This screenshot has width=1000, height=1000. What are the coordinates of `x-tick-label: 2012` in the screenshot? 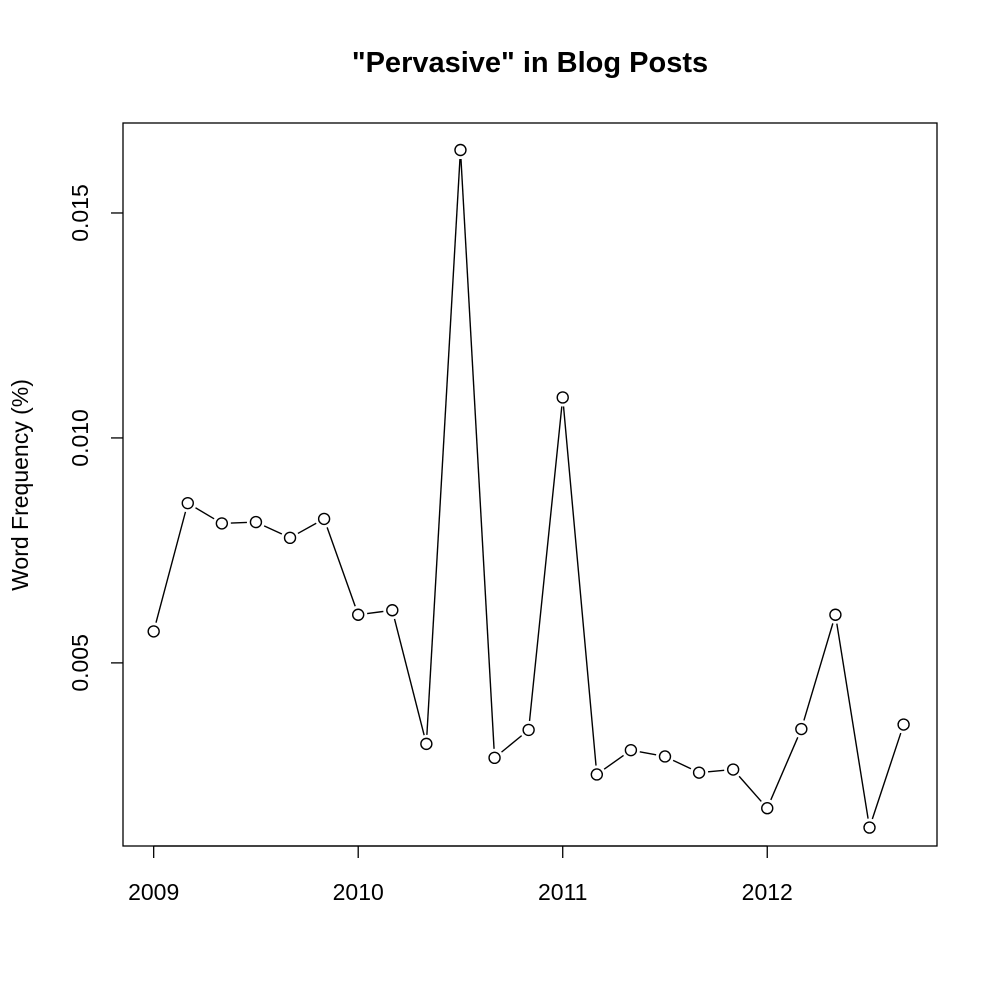 It's located at (767, 892).